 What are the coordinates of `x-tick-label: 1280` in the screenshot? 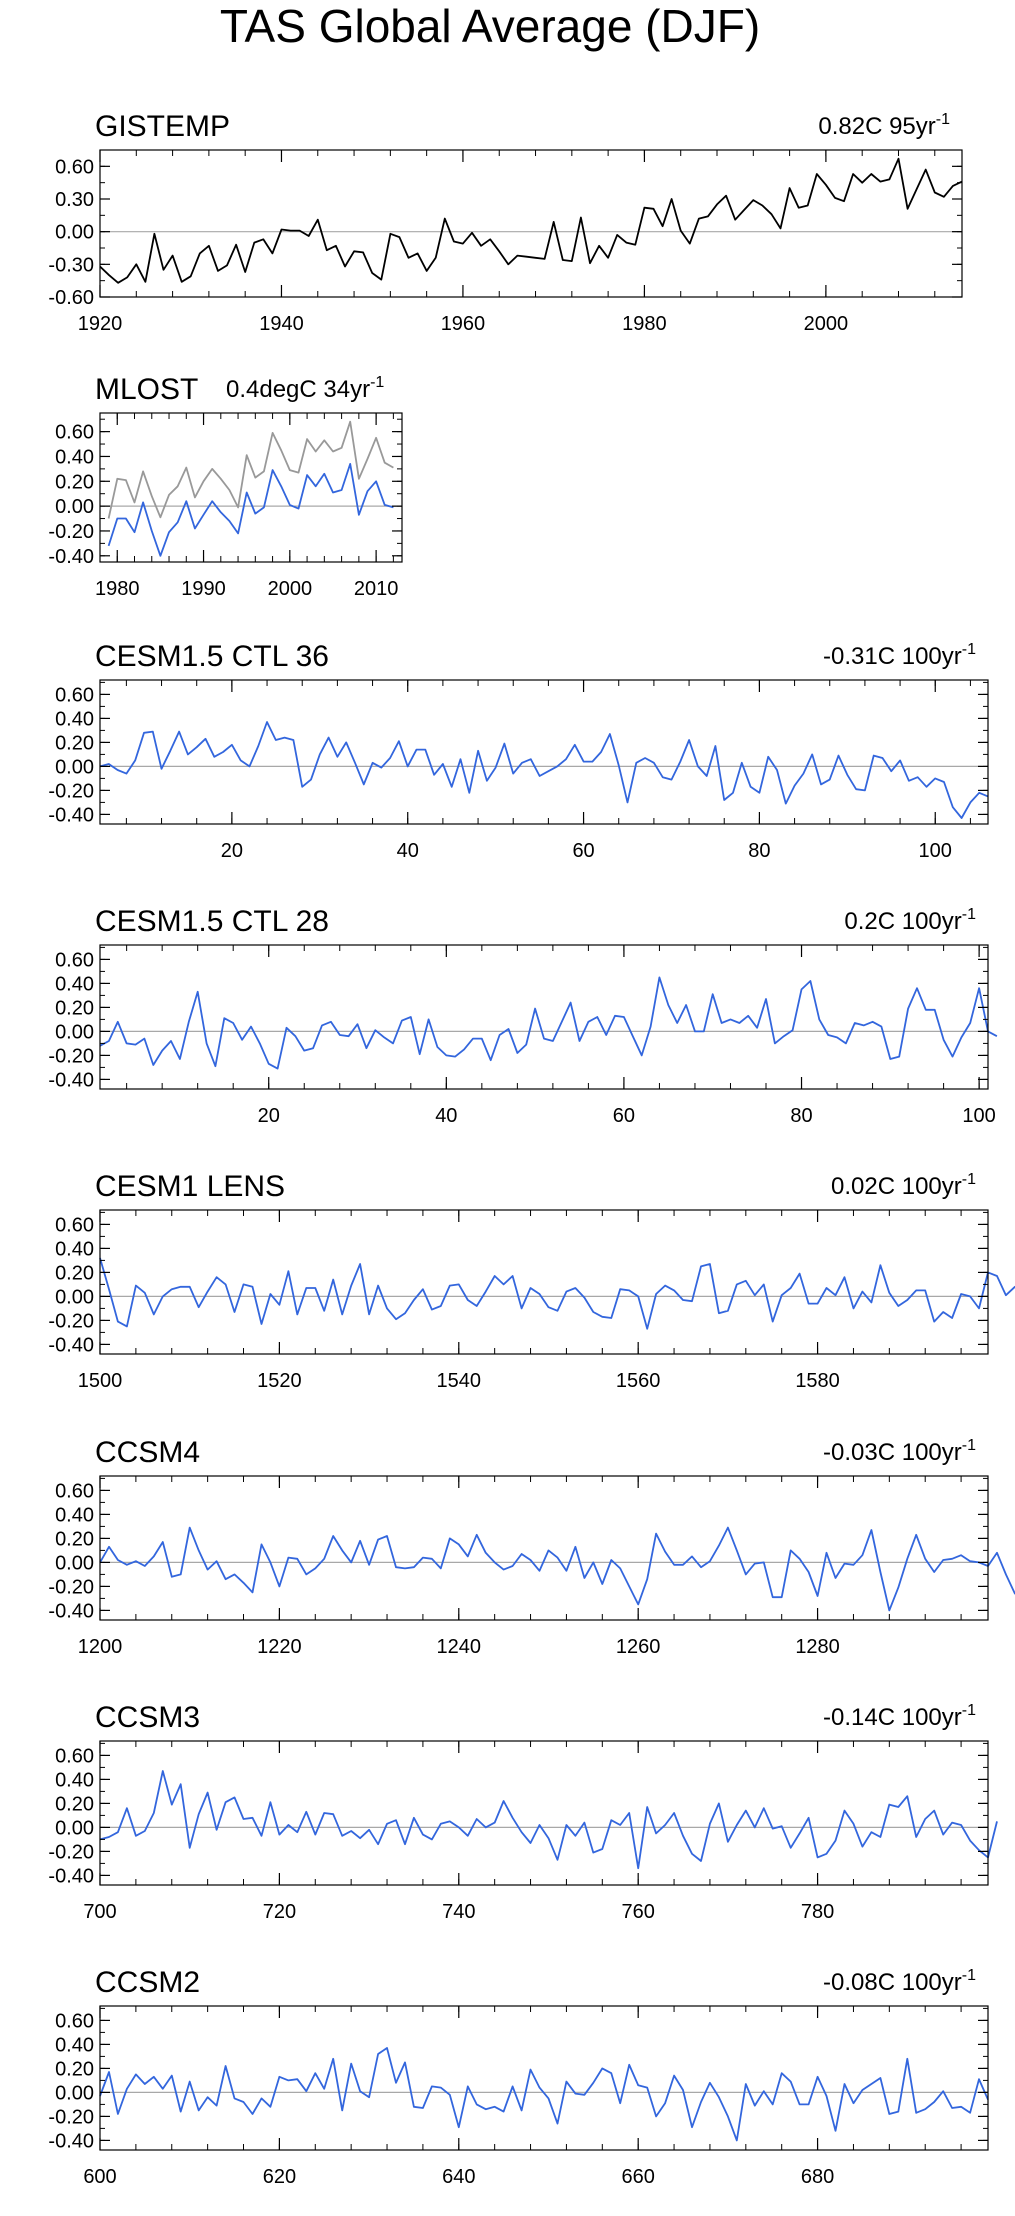 It's located at (817, 1647).